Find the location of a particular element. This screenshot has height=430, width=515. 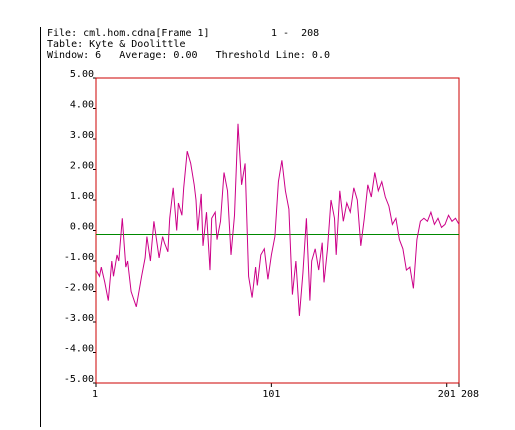

window-label: Window: 6 is located at coordinates (74, 55).